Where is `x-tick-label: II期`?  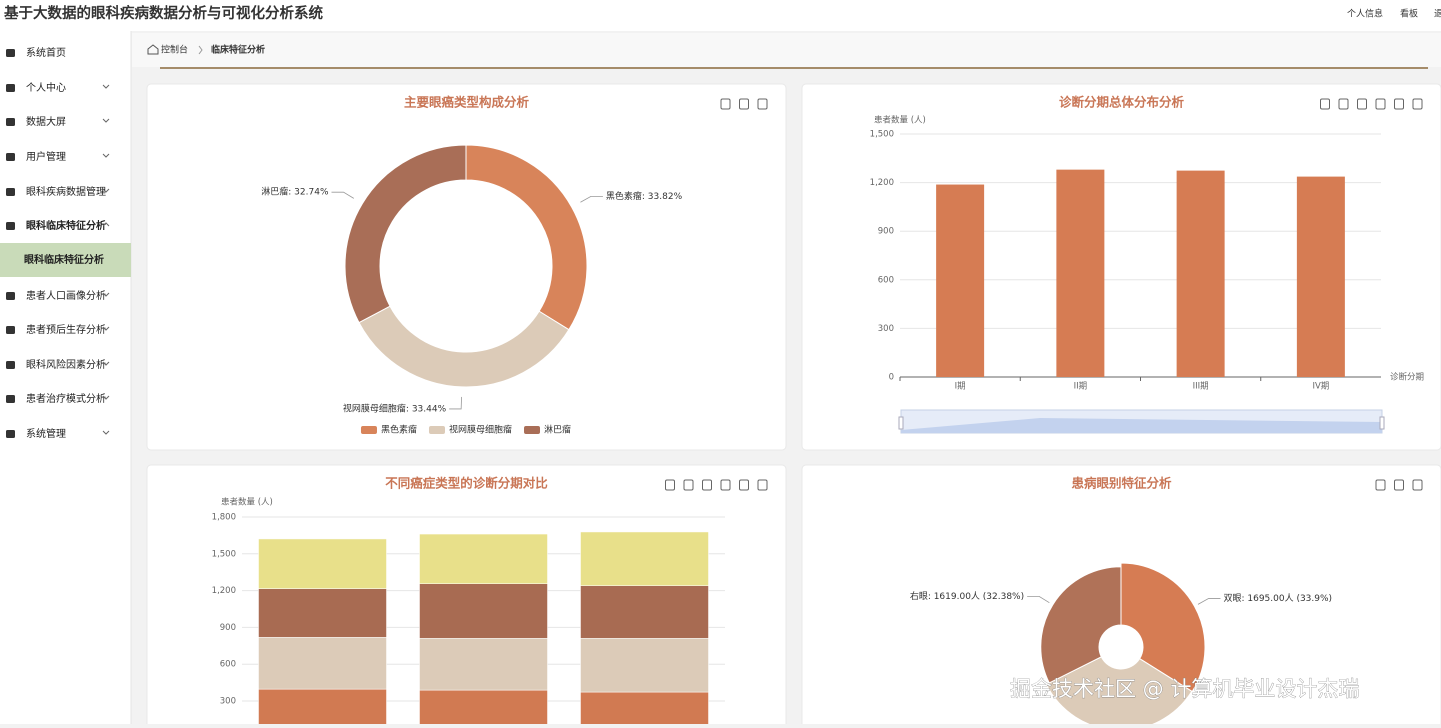 x-tick-label: II期 is located at coordinates (1081, 387).